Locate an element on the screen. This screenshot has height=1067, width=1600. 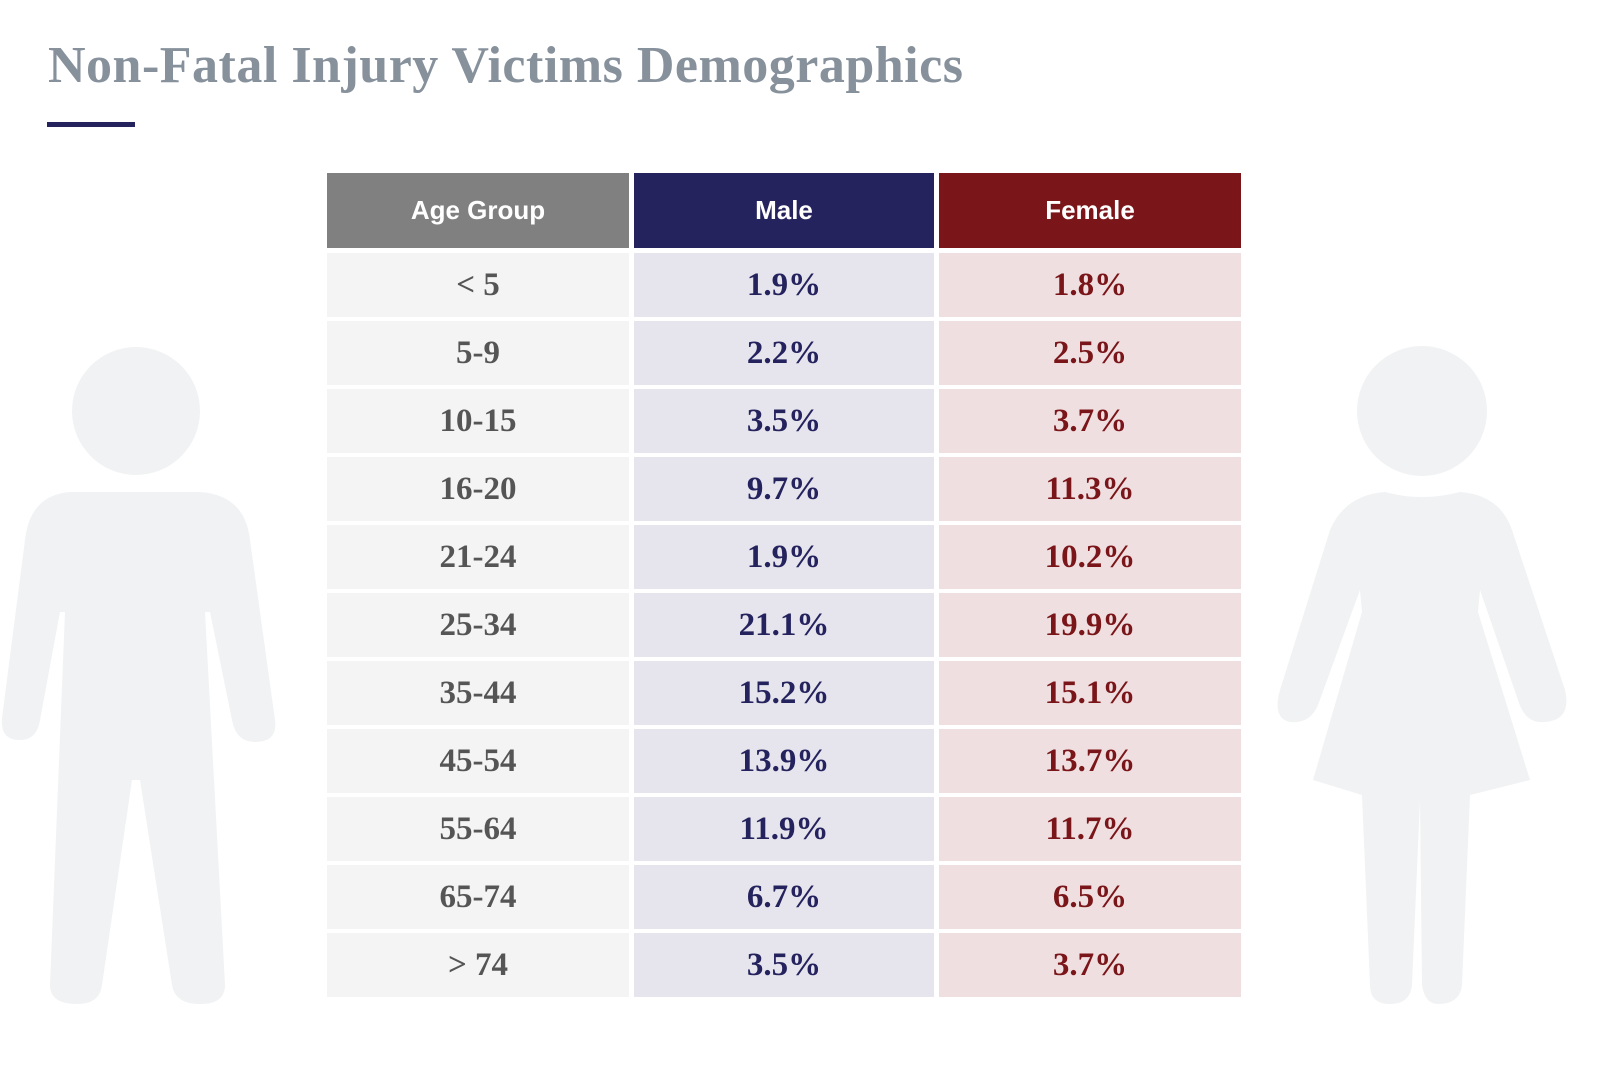
age-cell: 5-9 is located at coordinates (478, 353).